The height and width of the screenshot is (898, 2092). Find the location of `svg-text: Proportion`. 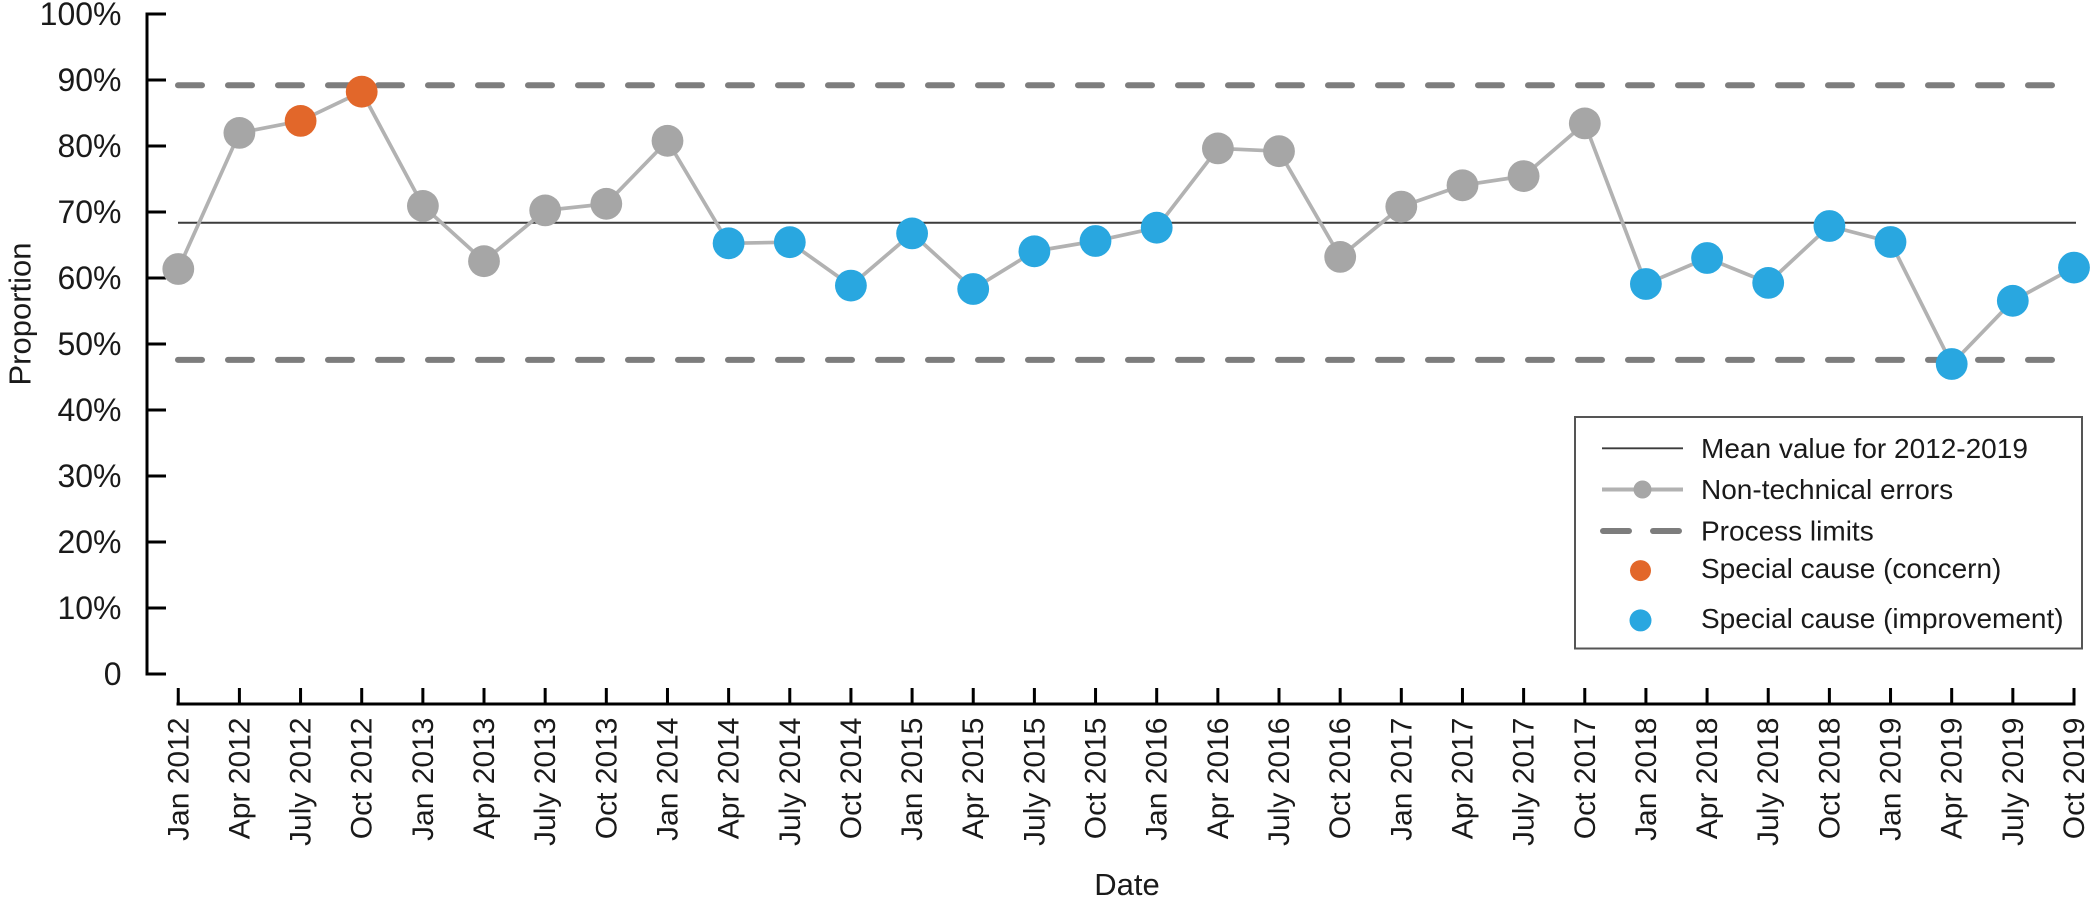

svg-text: Proportion is located at coordinates (20, 313).